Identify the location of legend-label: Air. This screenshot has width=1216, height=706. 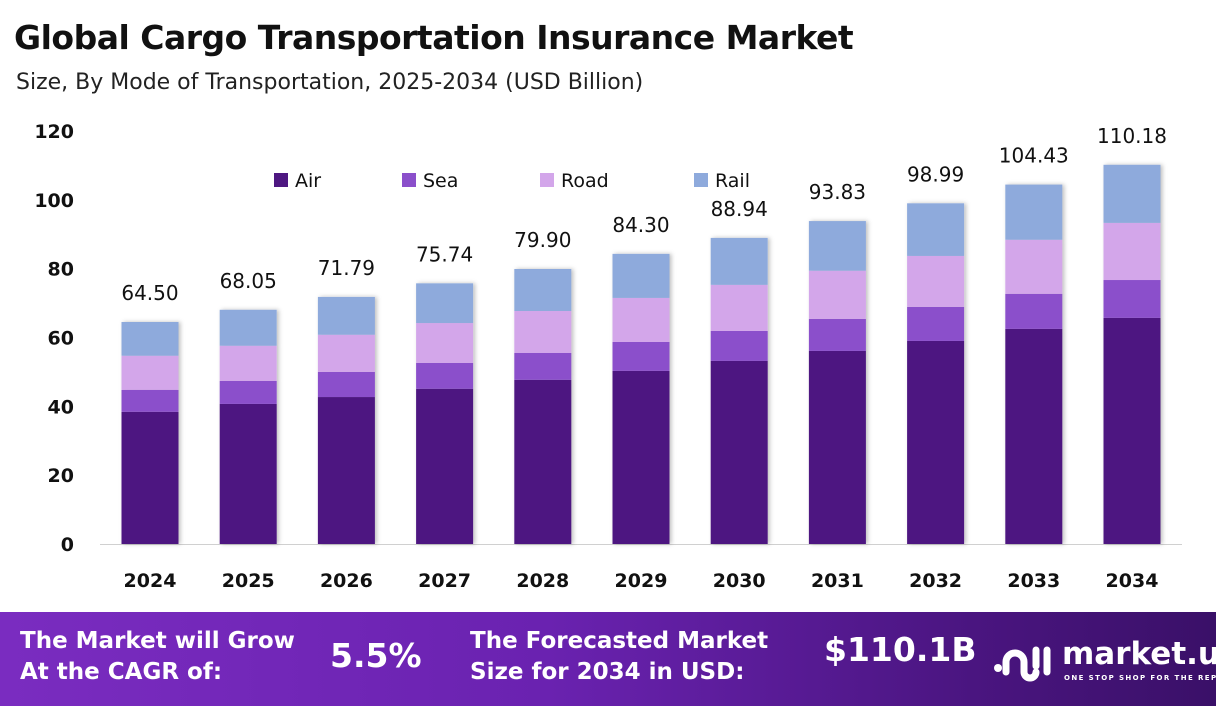
(308, 181).